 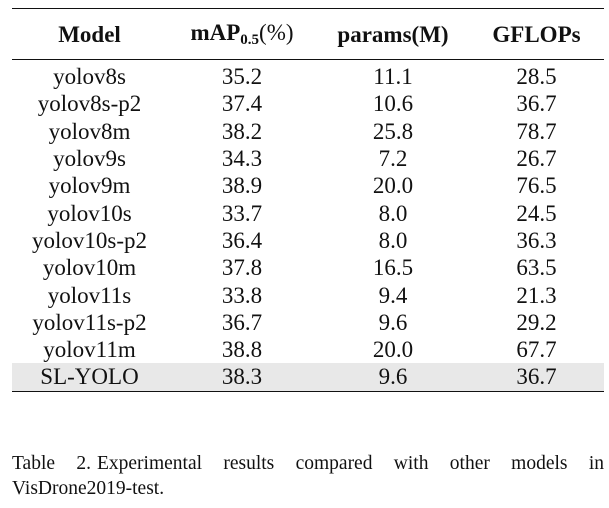 I want to click on table-header-rule, so click(x=308, y=59).